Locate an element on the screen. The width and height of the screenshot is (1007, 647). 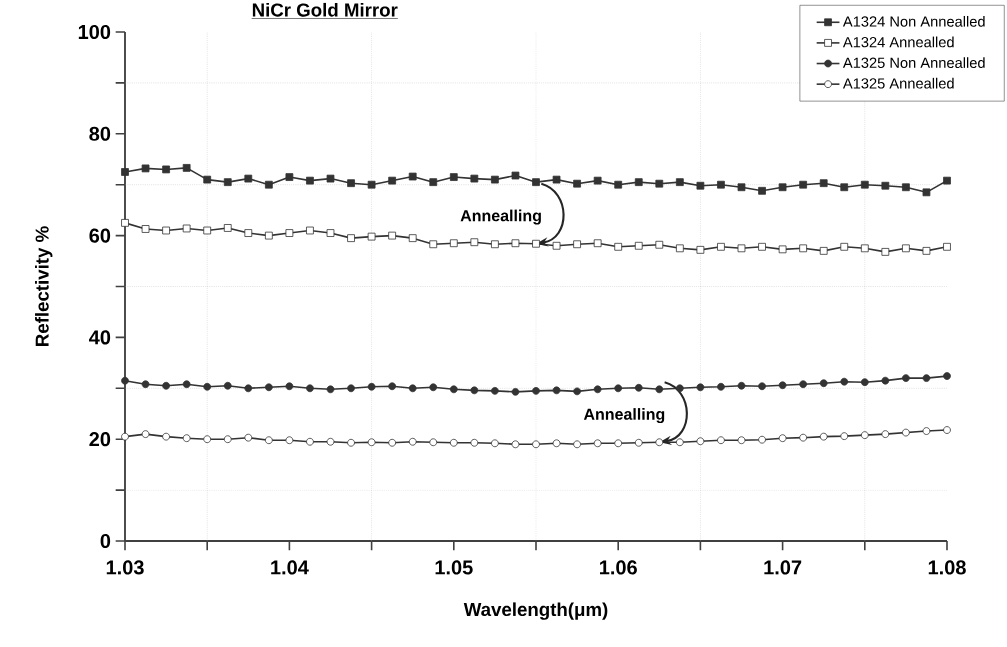
legend-label: A1325 Non Annealled is located at coordinates (913, 62).